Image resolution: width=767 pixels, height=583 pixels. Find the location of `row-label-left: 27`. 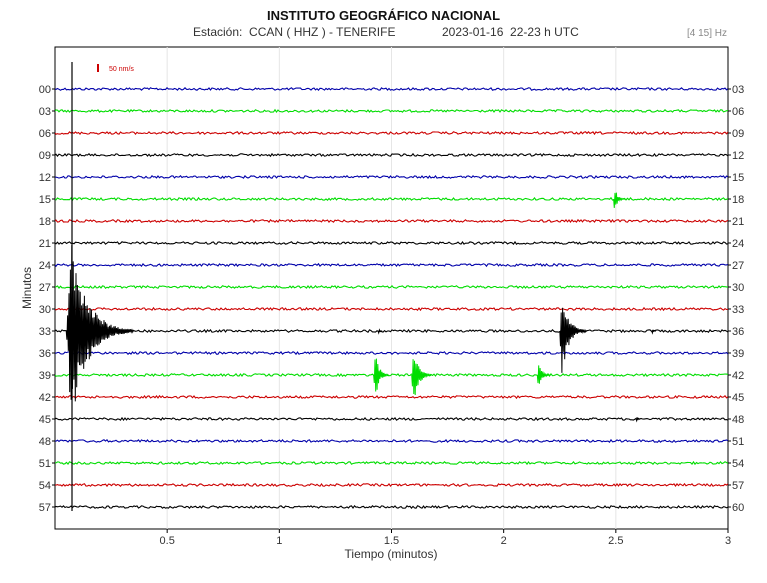

row-label-left: 27 is located at coordinates (45, 288).